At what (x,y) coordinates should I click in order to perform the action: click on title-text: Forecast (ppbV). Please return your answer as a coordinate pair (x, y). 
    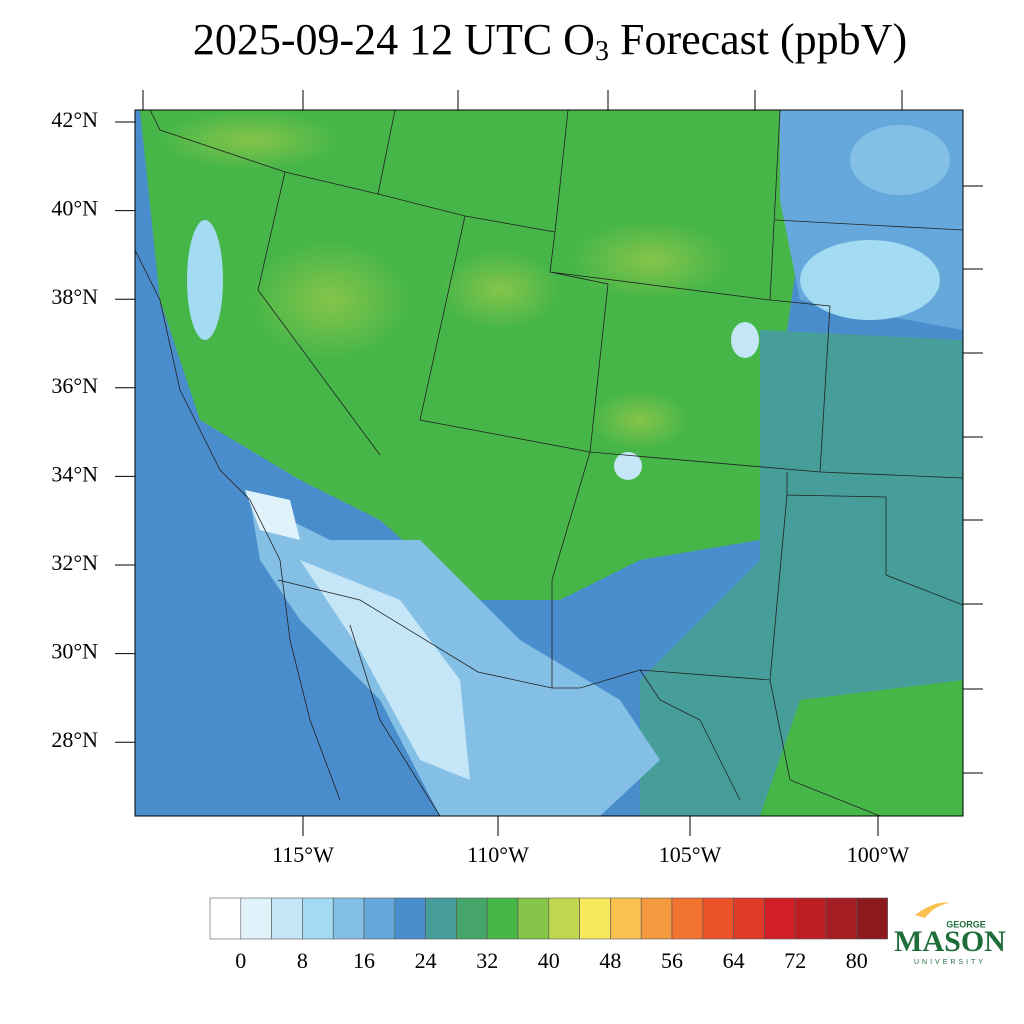
    Looking at the image, I should click on (758, 39).